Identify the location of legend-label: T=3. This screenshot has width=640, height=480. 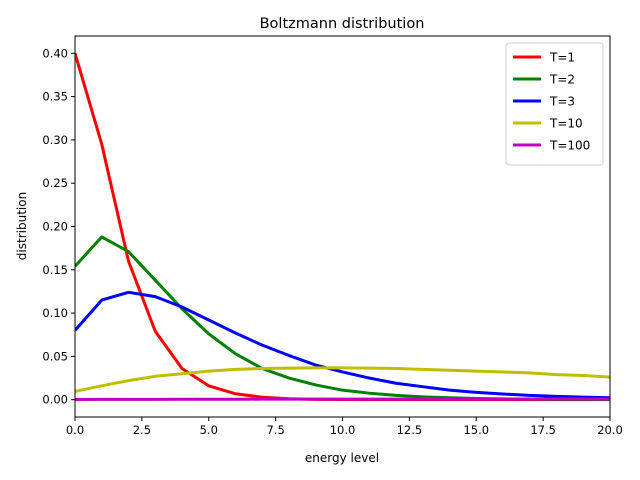
(562, 102).